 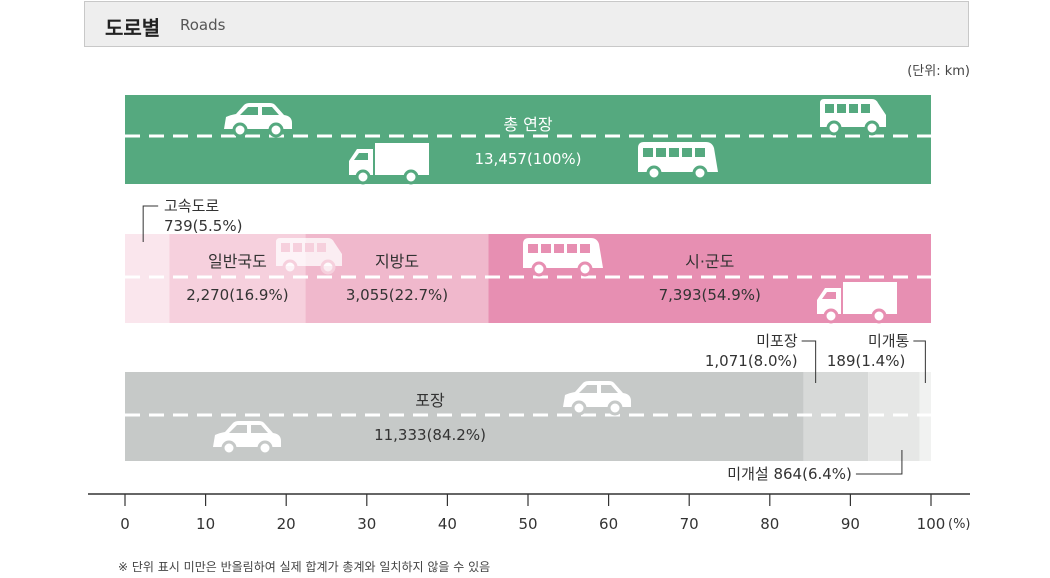 I want to click on expressway-value: 739(5.5%), so click(x=203, y=226).